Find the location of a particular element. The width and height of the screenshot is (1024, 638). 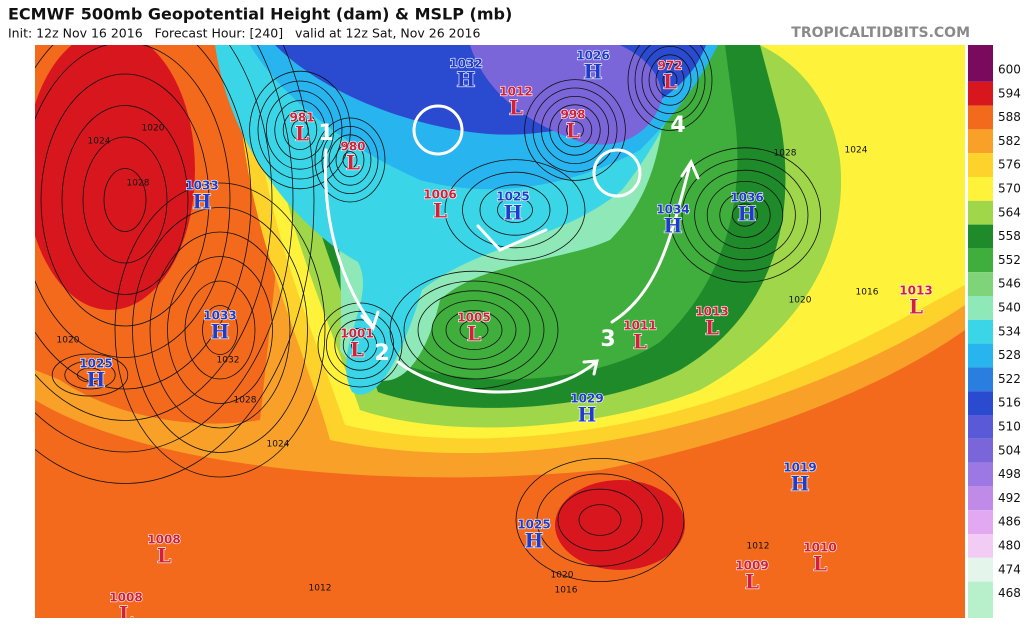

pressure-value: 1026 is located at coordinates (592, 56).